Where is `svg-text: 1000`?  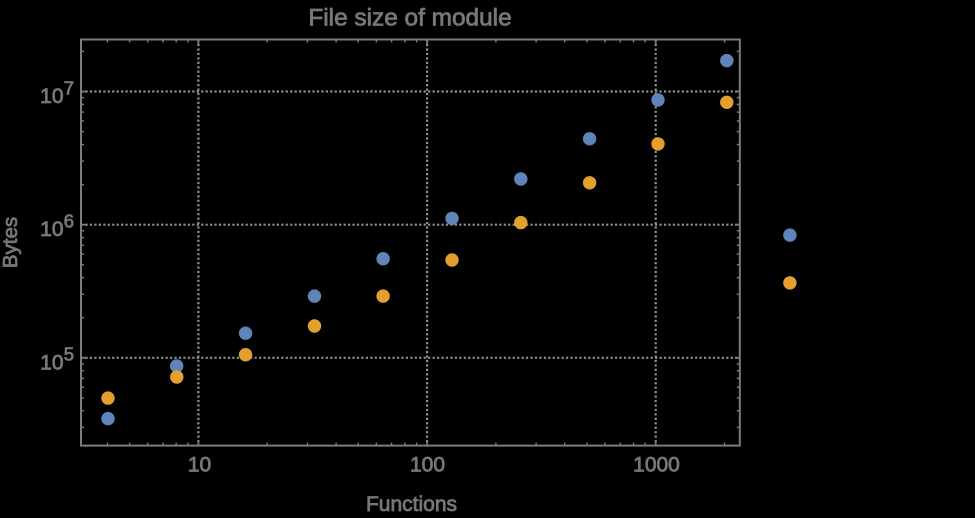
svg-text: 1000 is located at coordinates (656, 465).